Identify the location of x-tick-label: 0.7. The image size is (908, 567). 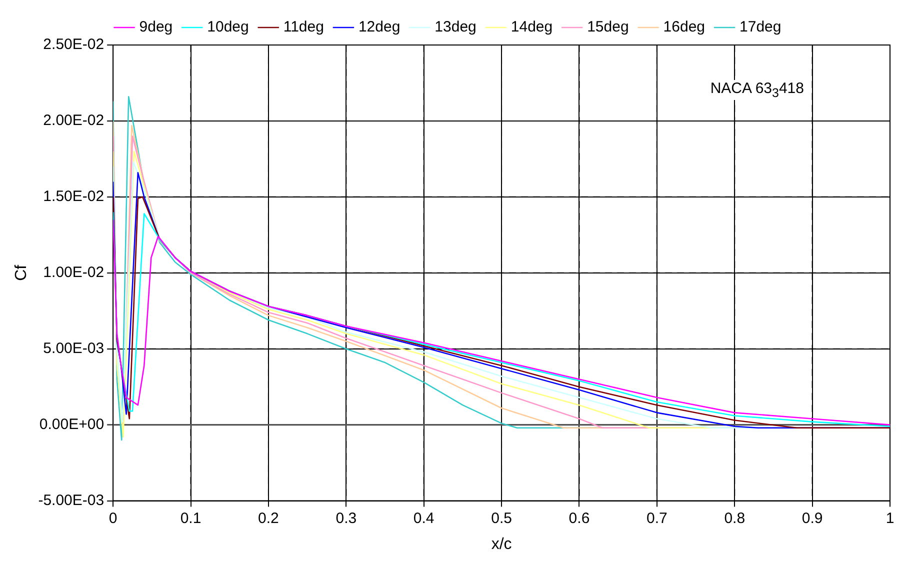
(657, 518).